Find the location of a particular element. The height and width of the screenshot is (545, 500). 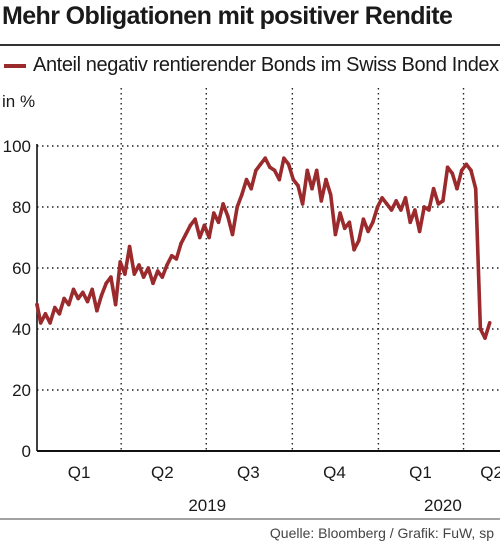

y-tick-label: 0 is located at coordinates (26, 451).